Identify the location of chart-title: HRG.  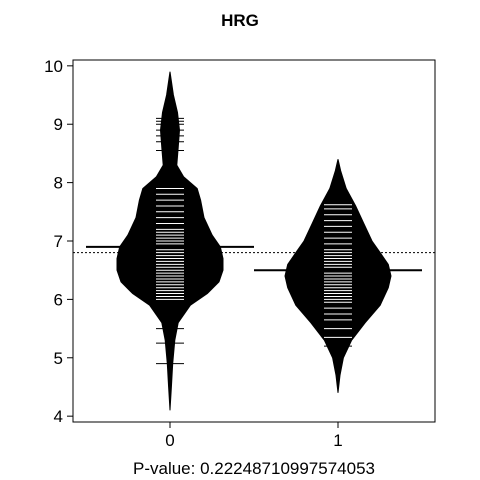
(240, 20).